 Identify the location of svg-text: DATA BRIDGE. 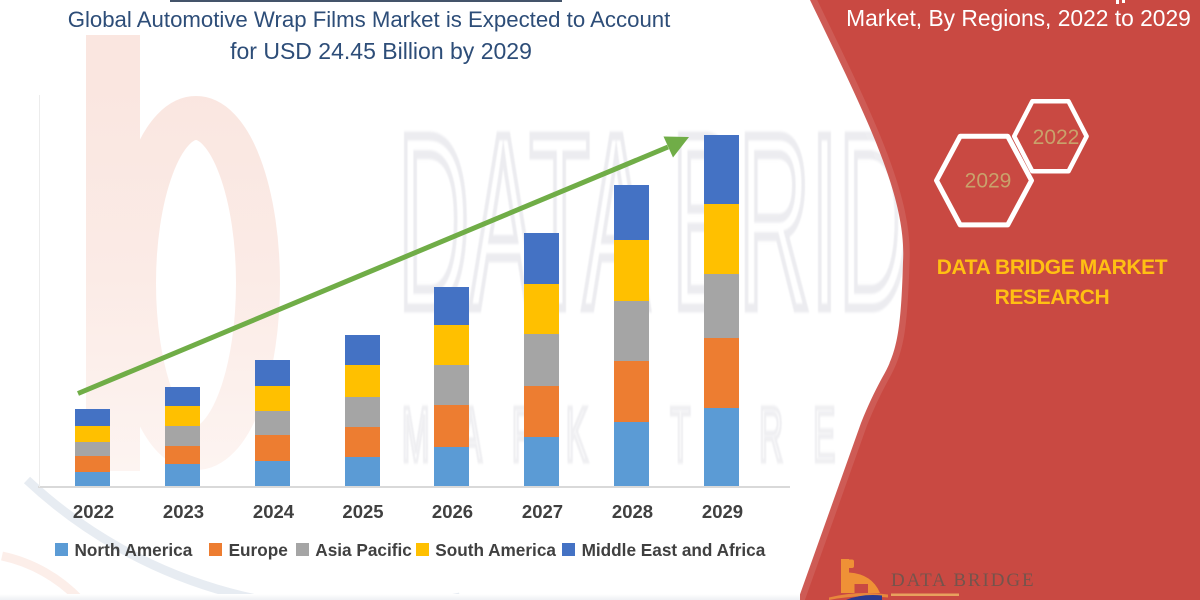
(963, 580).